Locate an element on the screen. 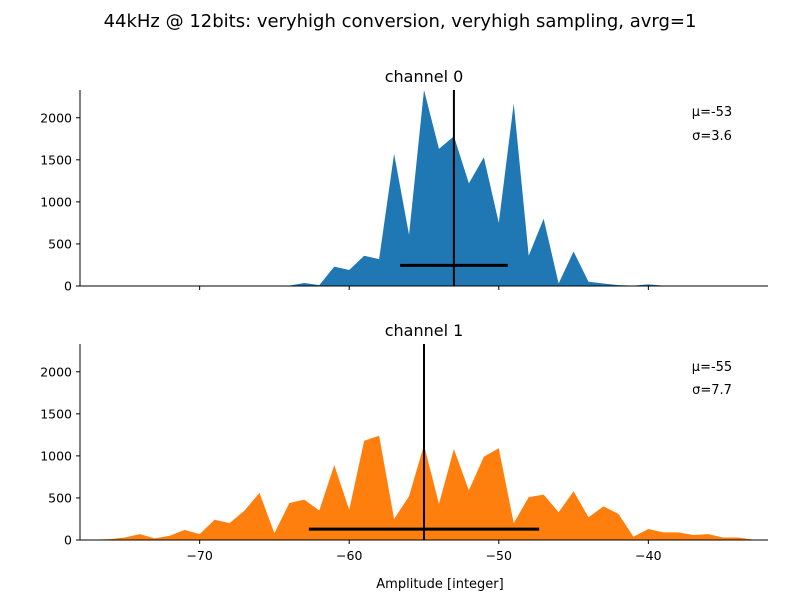 This screenshot has width=800, height=600. panel-title: channel 0 is located at coordinates (424, 76).